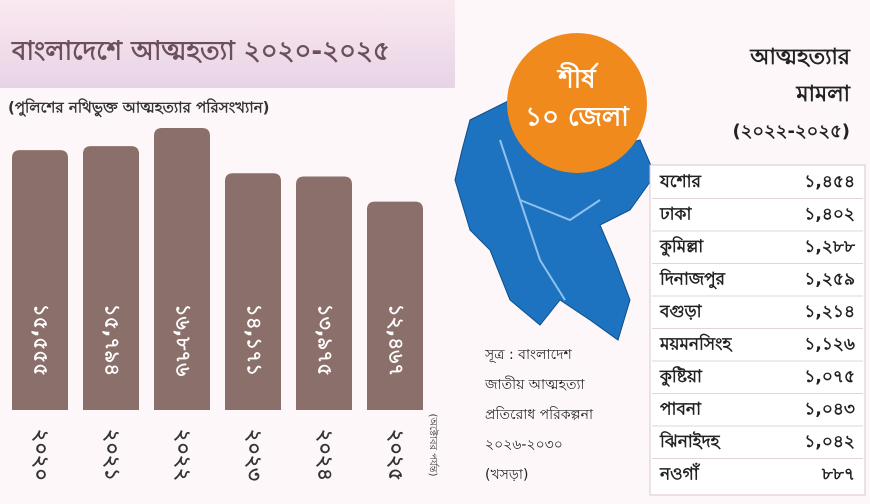  What do you see at coordinates (681, 410) in the screenshot?
I see `district: পাবনা` at bounding box center [681, 410].